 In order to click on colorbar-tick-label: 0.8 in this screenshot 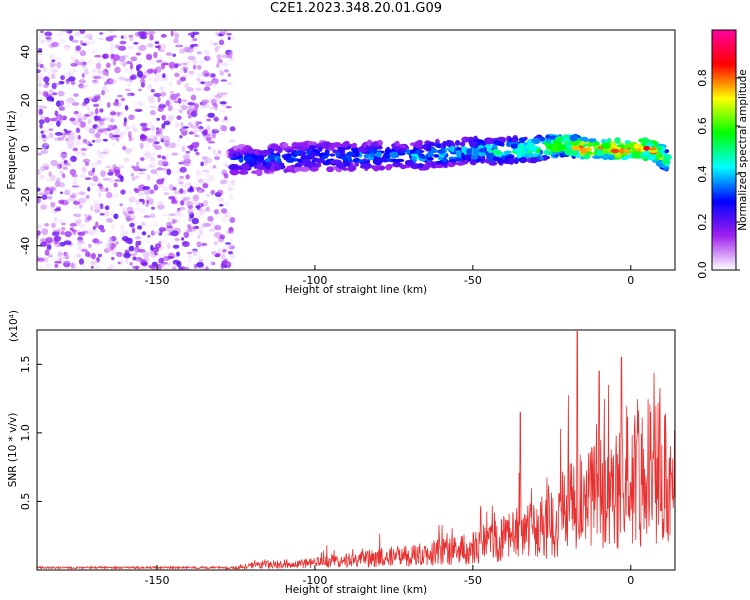, I will do `click(702, 78)`.